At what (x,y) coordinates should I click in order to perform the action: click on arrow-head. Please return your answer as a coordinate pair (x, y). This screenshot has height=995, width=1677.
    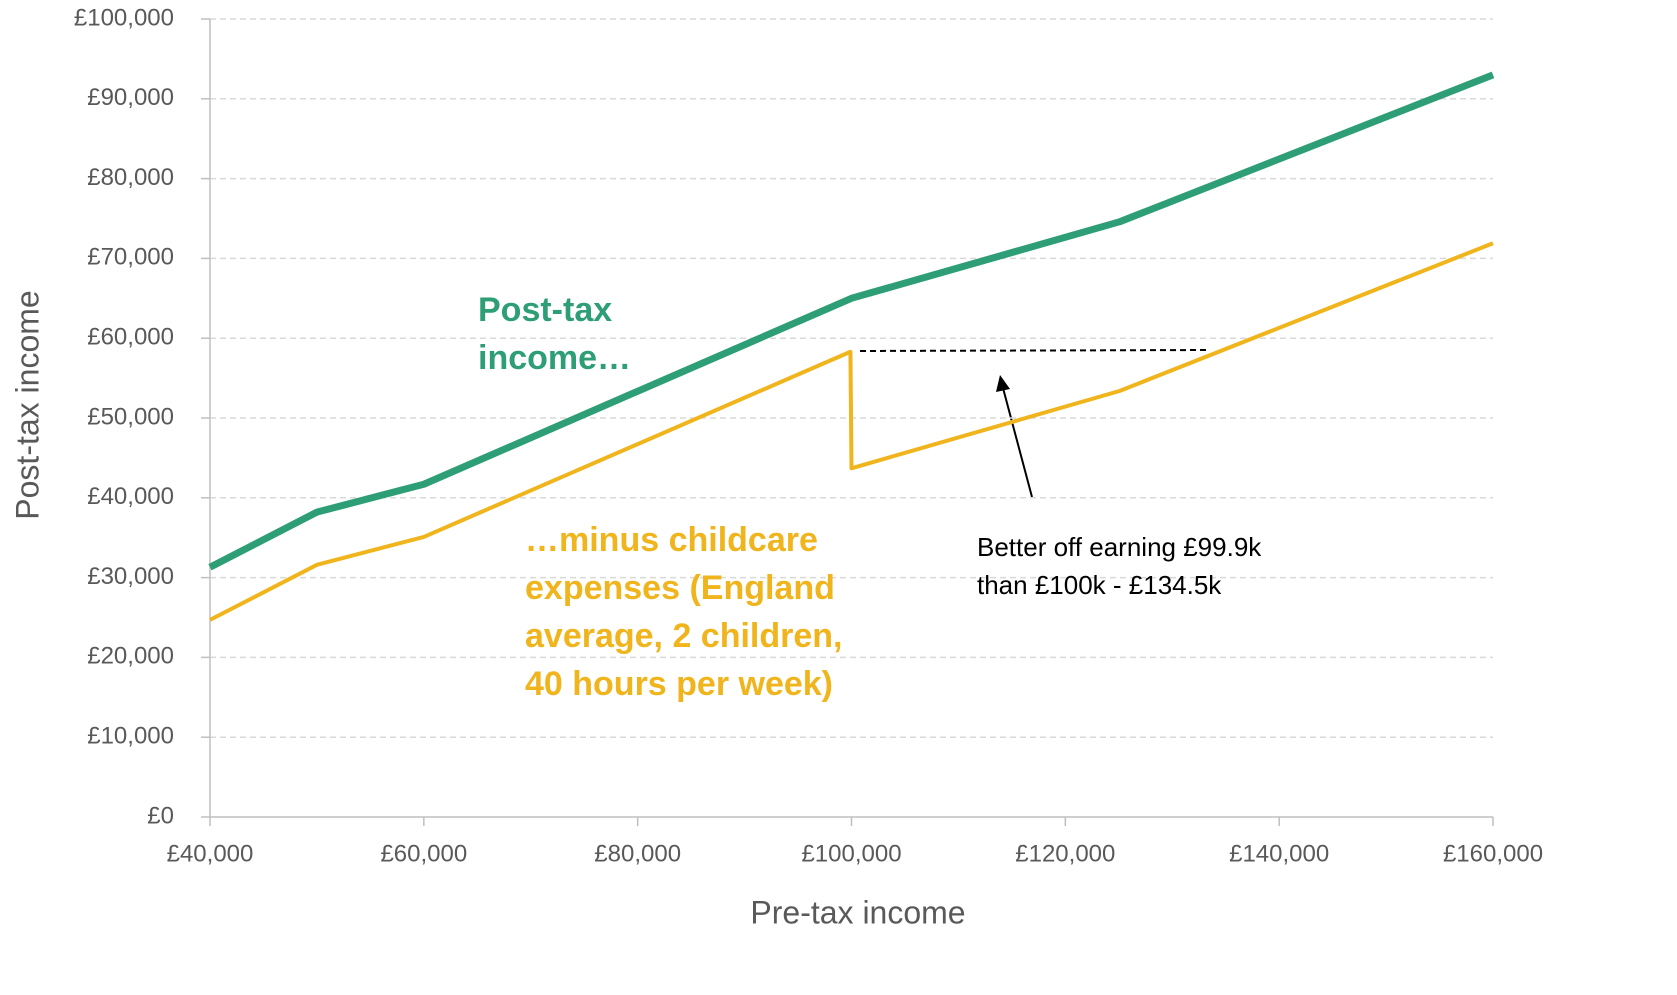
    Looking at the image, I should click on (1003, 383).